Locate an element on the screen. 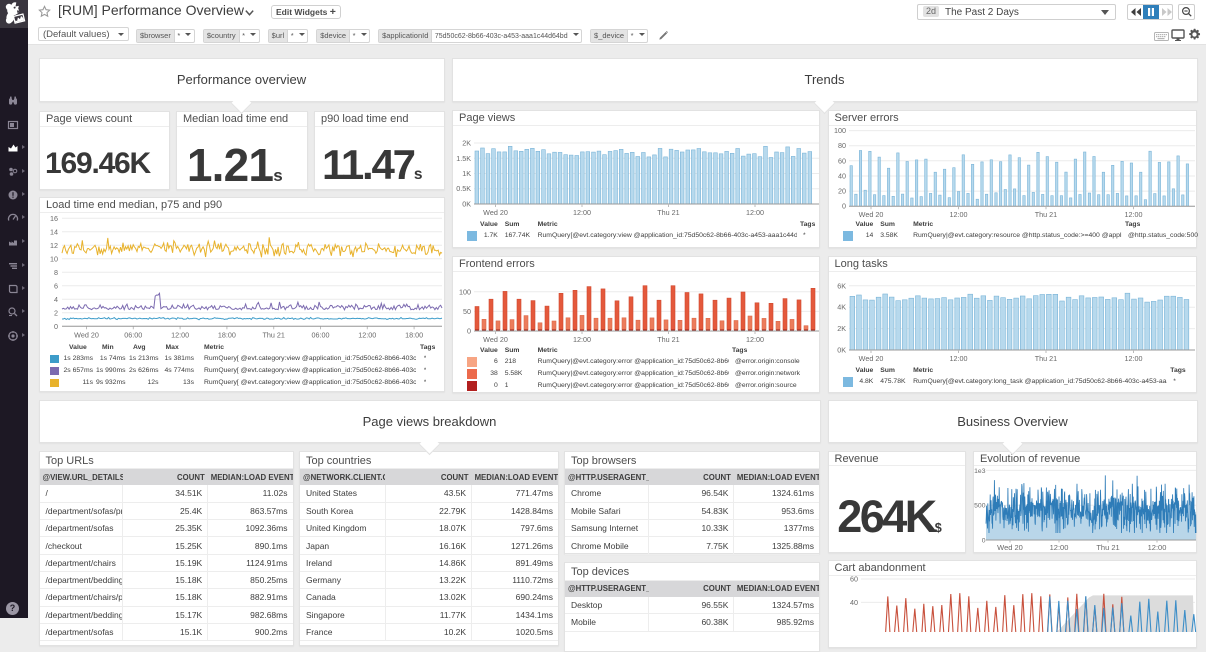 This screenshot has width=1206, height=652. svg-text: 1K is located at coordinates (466, 173).